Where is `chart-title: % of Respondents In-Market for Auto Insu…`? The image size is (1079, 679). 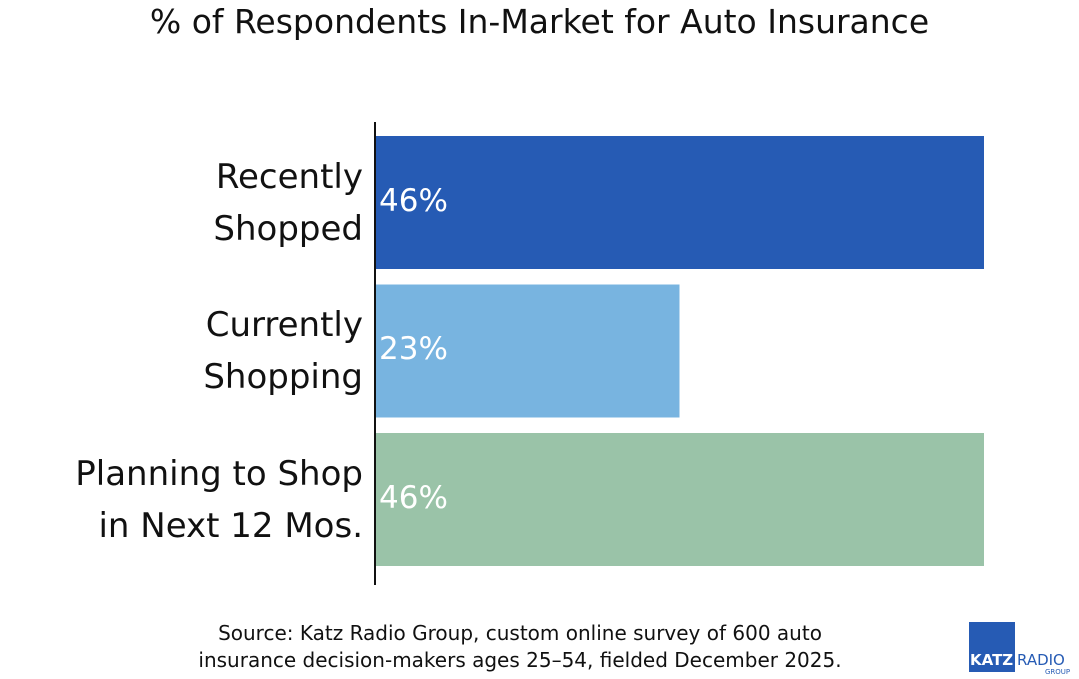 chart-title: % of Respondents In-Market for Auto Insu… is located at coordinates (539, 21).